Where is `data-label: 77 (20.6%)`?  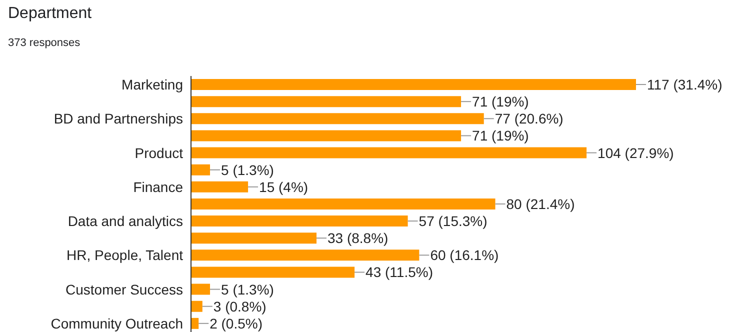 data-label: 77 (20.6%) is located at coordinates (529, 118).